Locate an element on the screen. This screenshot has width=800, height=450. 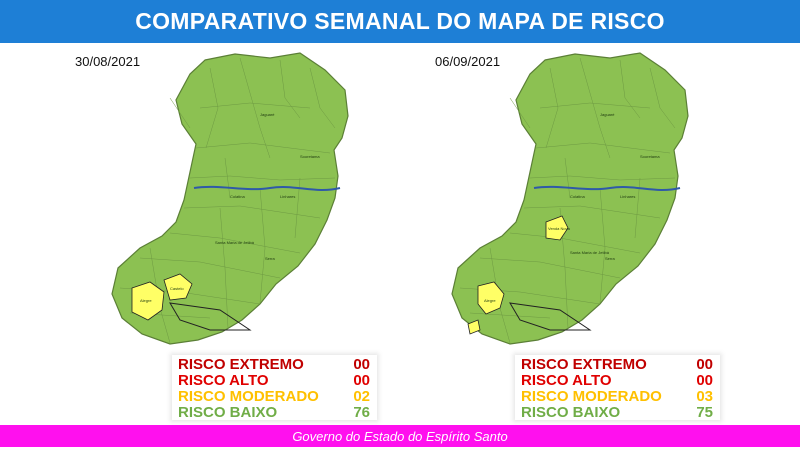
footer-text: Governo do Estado do Espírito Santo is located at coordinates (400, 436).